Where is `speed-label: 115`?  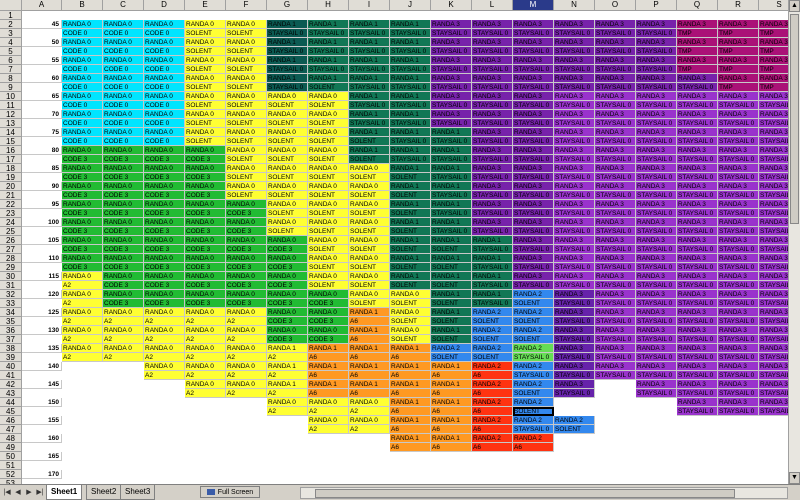
speed-label: 115 is located at coordinates (42, 276).